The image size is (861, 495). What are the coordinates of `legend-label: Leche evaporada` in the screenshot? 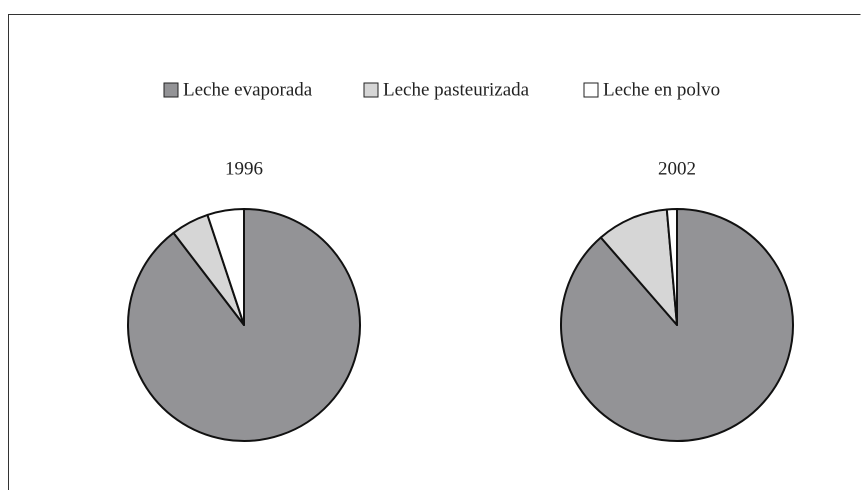 It's located at (248, 89).